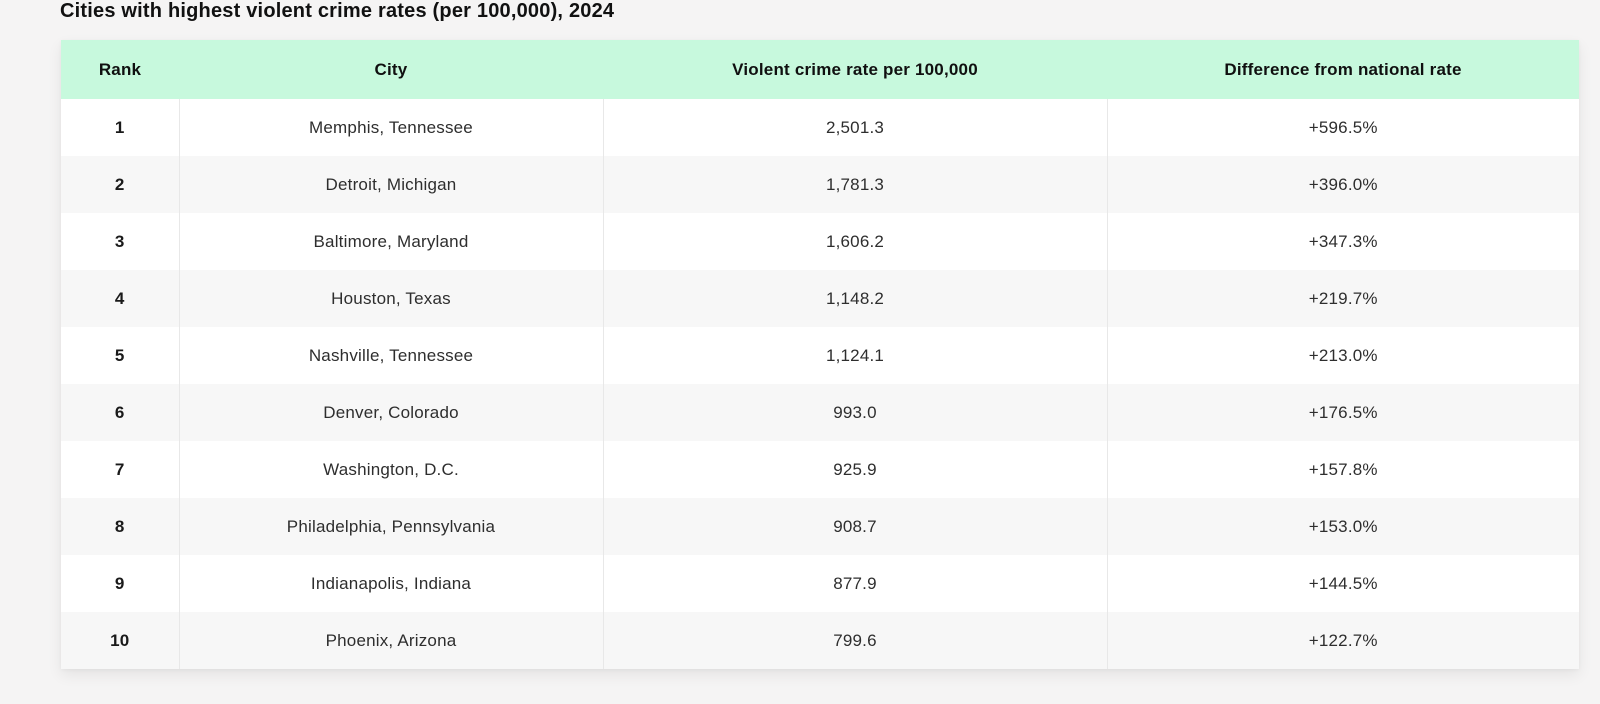  What do you see at coordinates (390, 298) in the screenshot?
I see `city-cell: Houston, Texas` at bounding box center [390, 298].